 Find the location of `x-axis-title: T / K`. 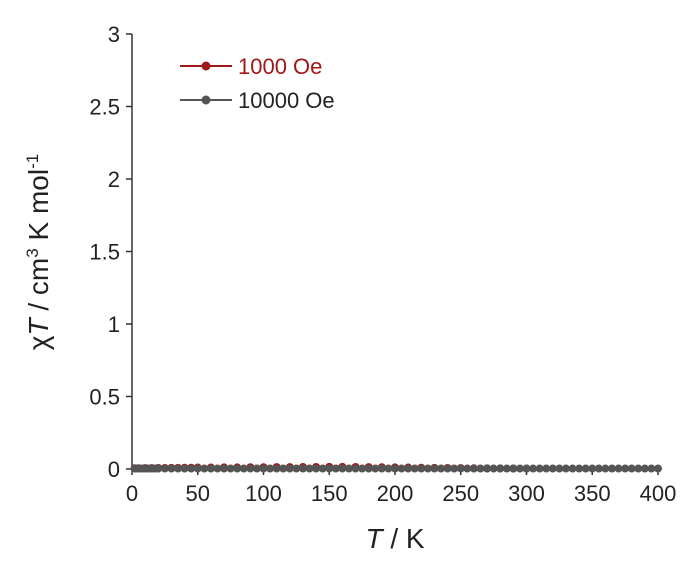

x-axis-title: T / K is located at coordinates (394, 538).